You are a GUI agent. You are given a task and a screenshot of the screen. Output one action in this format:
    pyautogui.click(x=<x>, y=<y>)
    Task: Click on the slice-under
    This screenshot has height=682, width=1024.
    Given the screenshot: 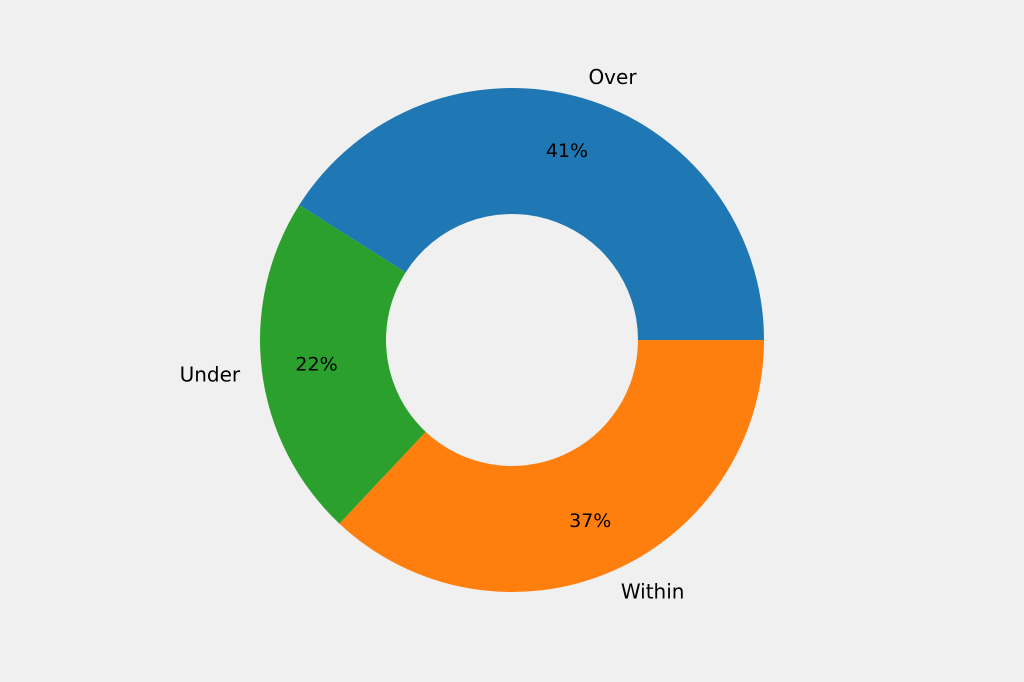 What is the action you would take?
    pyautogui.click(x=343, y=364)
    